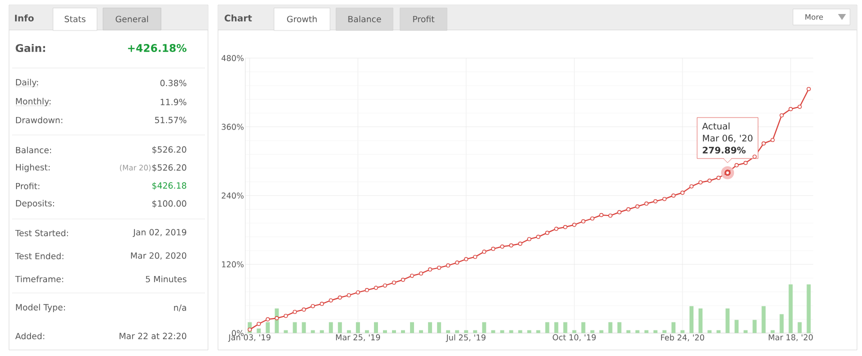 The image size is (862, 356). Describe the element at coordinates (39, 279) in the screenshot. I see `text: Timeframe:` at that location.